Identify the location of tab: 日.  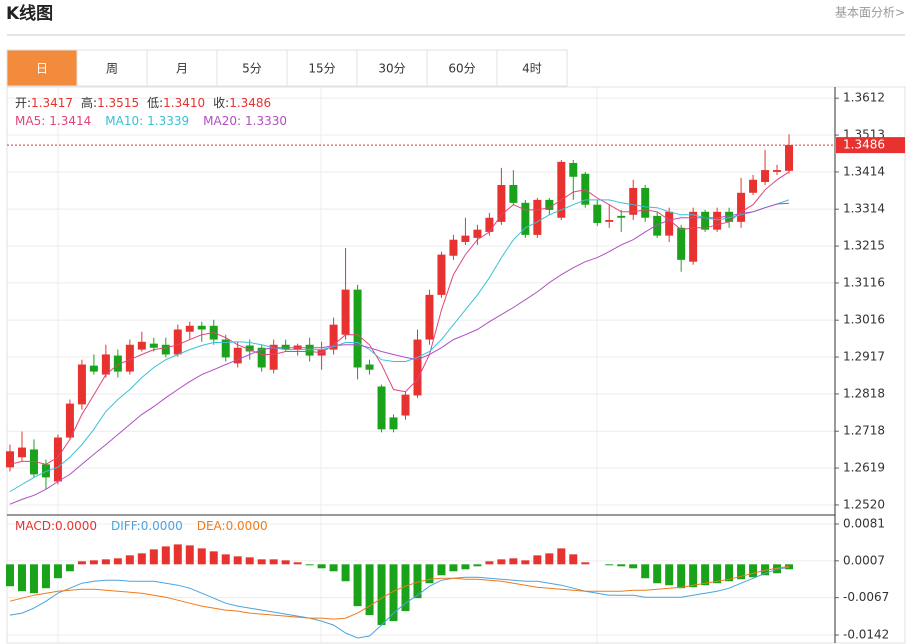
(42, 68).